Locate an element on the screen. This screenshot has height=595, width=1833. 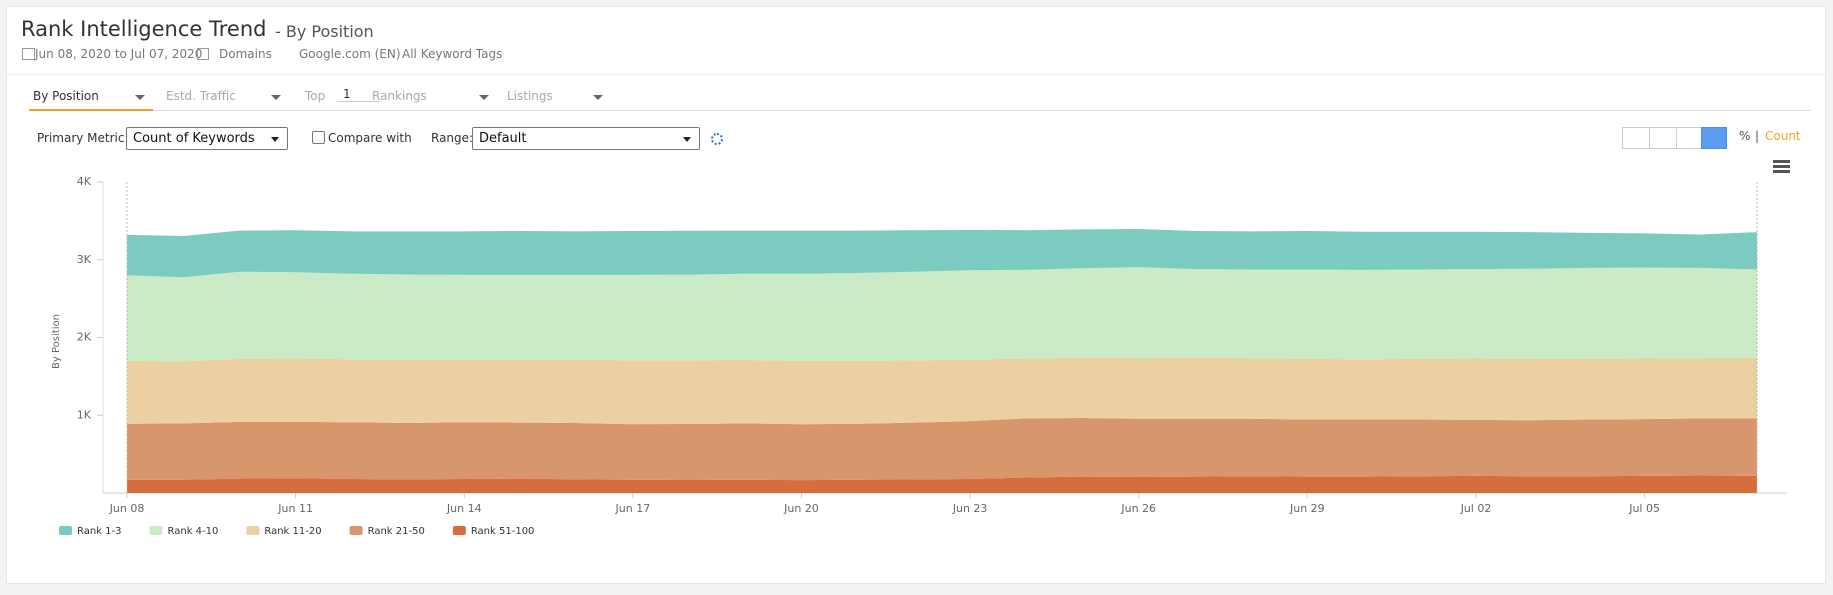
x-tick-label: Jun 11 is located at coordinates (295, 508).